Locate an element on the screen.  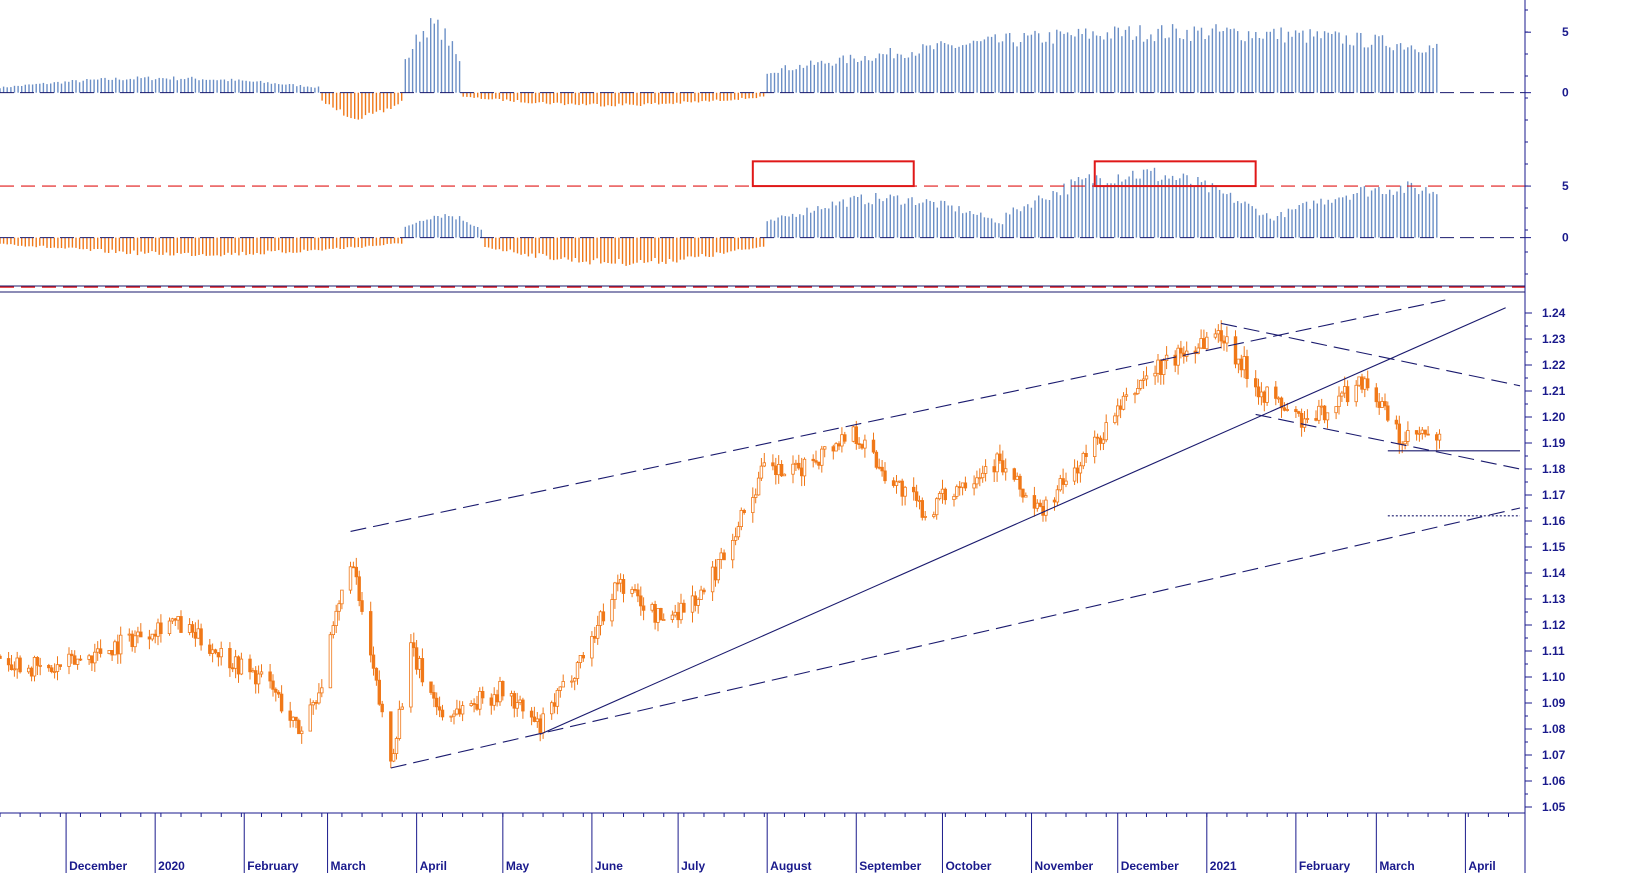
price-axis-tick-label: 1.20 is located at coordinates (1554, 417).